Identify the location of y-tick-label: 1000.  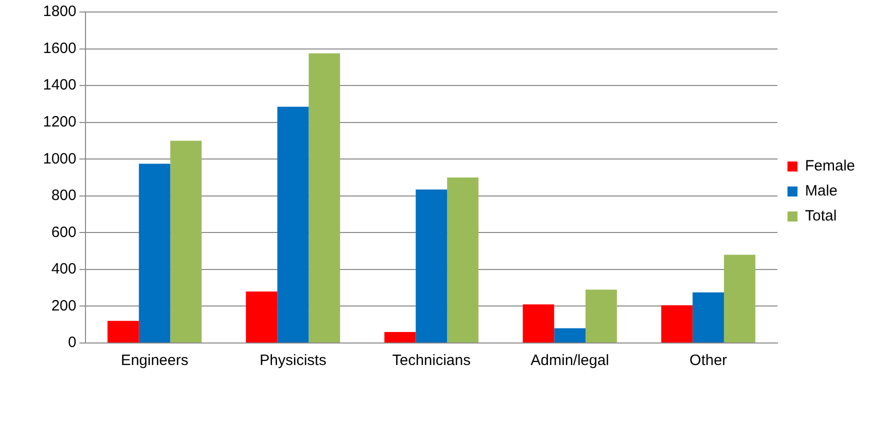
(59, 159).